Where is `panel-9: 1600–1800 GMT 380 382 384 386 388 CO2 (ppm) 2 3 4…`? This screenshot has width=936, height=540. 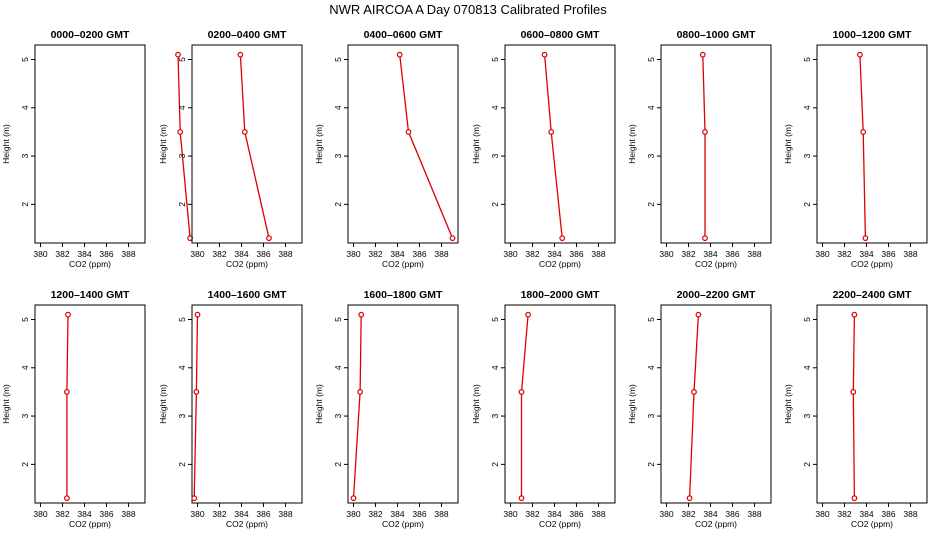 panel-9: 1600–1800 GMT 380 382 384 386 388 CO2 (ppm) 2 3 4… is located at coordinates (386, 409).